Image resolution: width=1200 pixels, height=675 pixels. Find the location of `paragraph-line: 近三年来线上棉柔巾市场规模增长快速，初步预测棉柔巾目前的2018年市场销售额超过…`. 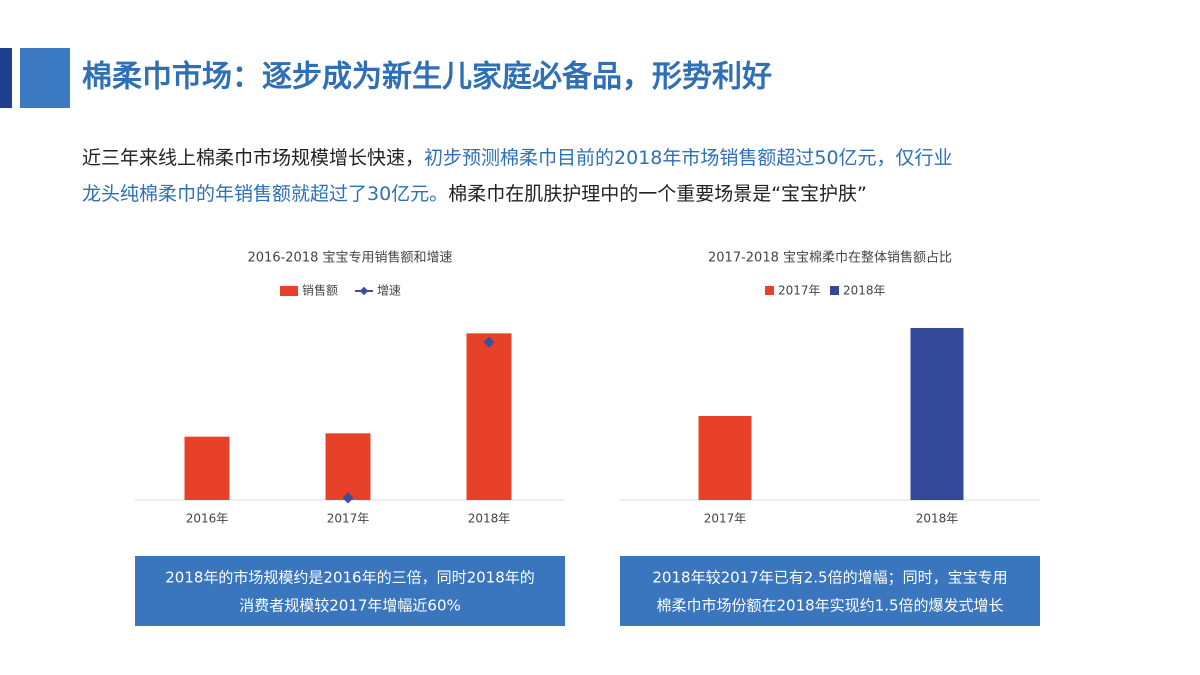

paragraph-line: 近三年来线上棉柔巾市场规模增长快速，初步预测棉柔巾目前的2018年市场销售额超过… is located at coordinates (517, 158).